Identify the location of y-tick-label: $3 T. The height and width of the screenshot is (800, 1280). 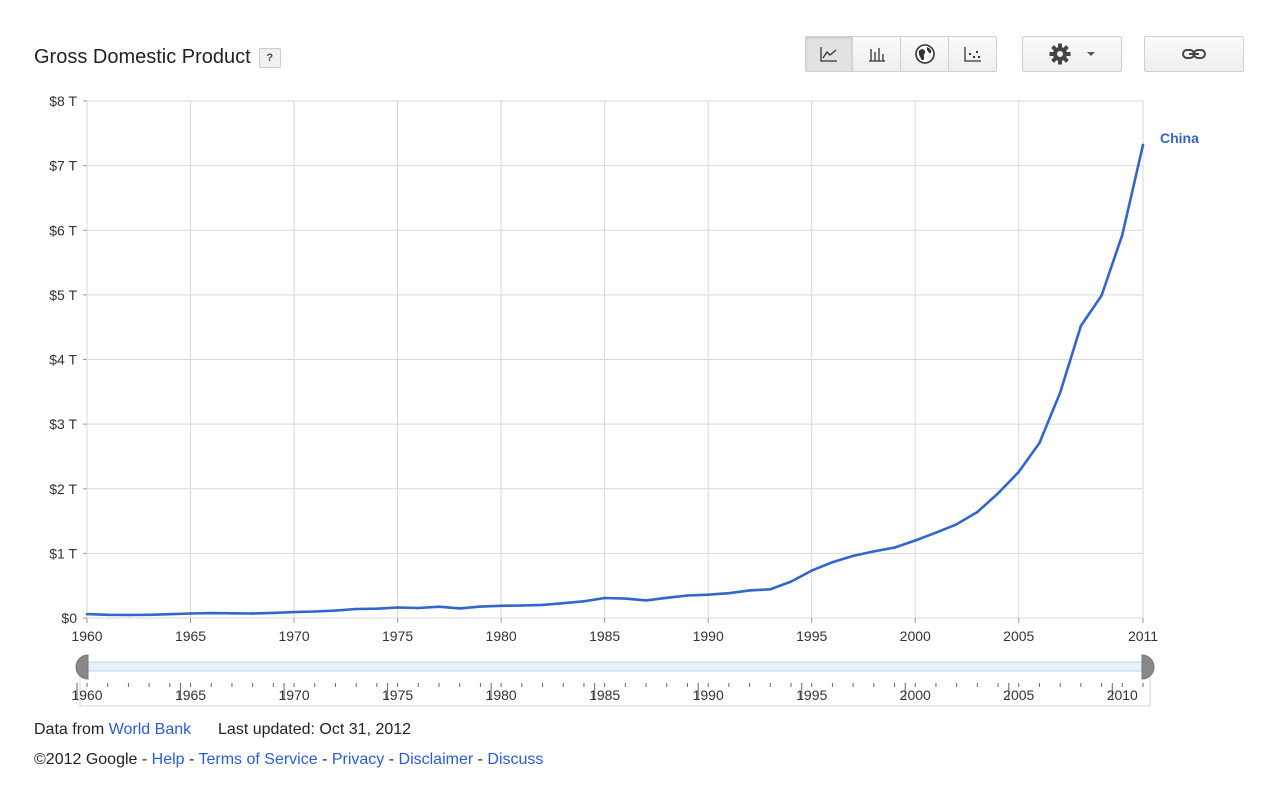
(63, 424).